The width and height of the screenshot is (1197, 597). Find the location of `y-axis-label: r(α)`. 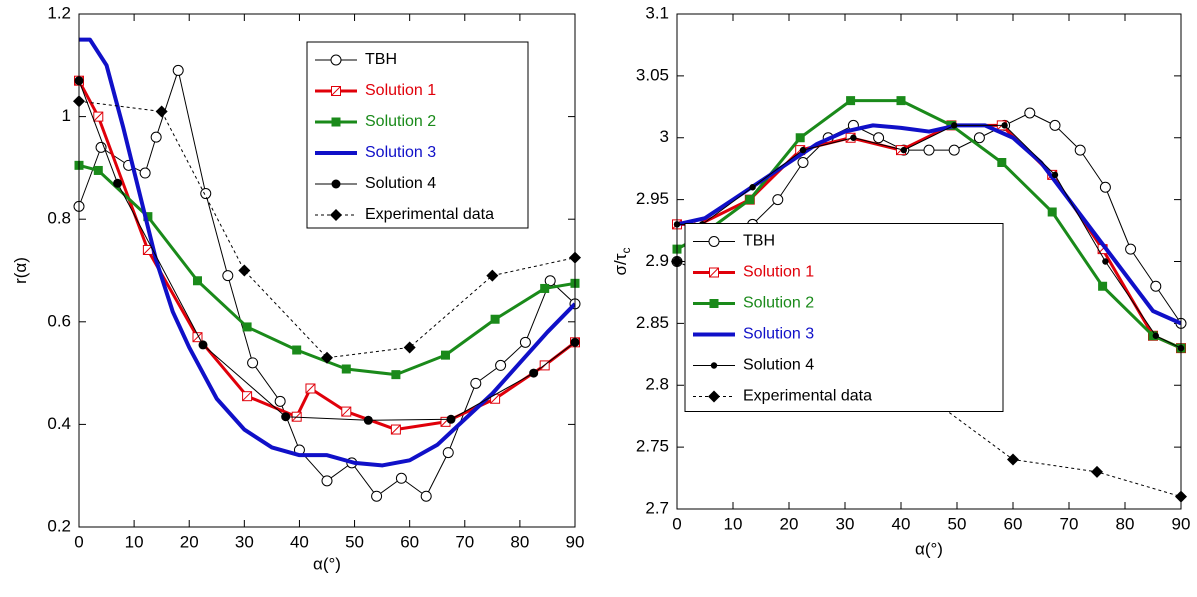

y-axis-label: r(α) is located at coordinates (20, 270).